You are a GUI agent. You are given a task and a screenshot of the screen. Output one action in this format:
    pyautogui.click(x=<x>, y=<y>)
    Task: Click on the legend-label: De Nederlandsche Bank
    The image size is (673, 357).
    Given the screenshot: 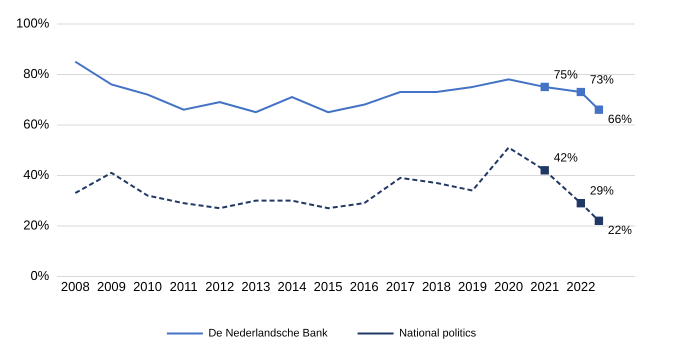 What is the action you would take?
    pyautogui.click(x=268, y=334)
    